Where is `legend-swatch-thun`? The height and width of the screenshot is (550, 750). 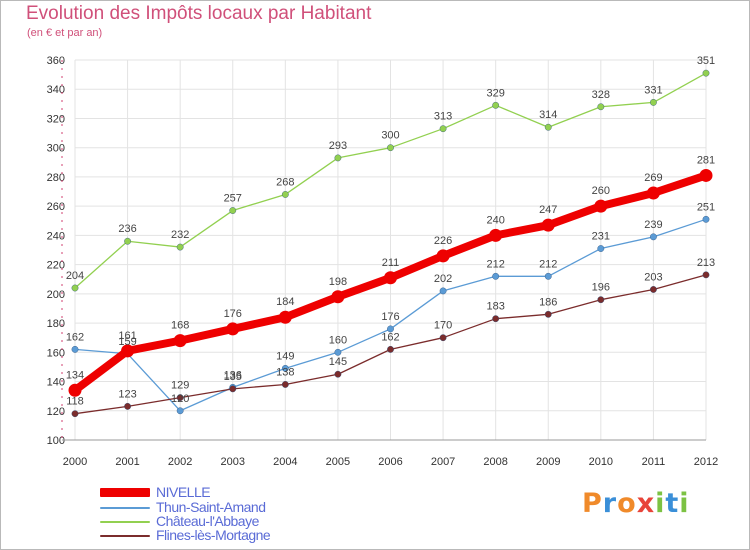
legend-swatch-thun is located at coordinates (125, 508).